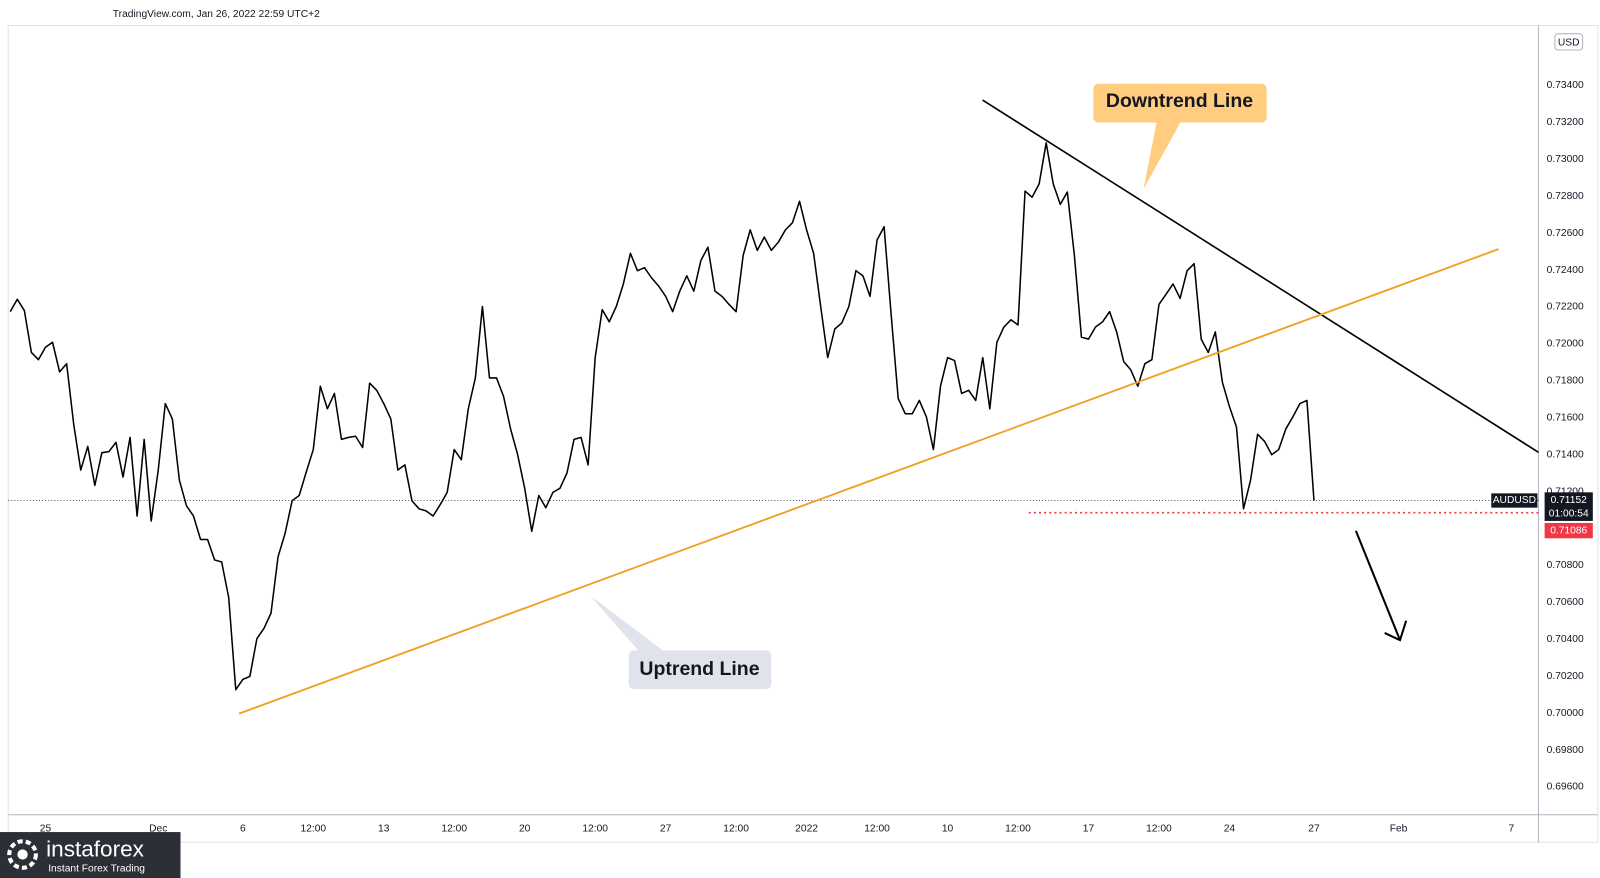 This screenshot has height=878, width=1600. What do you see at coordinates (1565, 750) in the screenshot?
I see `y-tick-label: 0.69800` at bounding box center [1565, 750].